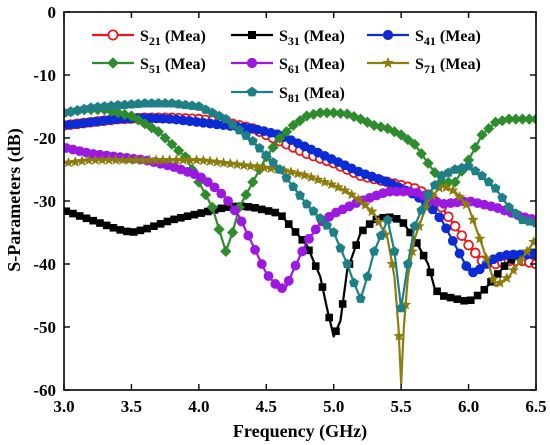  I want to click on legend-label: S51 (Mea), so click(173, 66).